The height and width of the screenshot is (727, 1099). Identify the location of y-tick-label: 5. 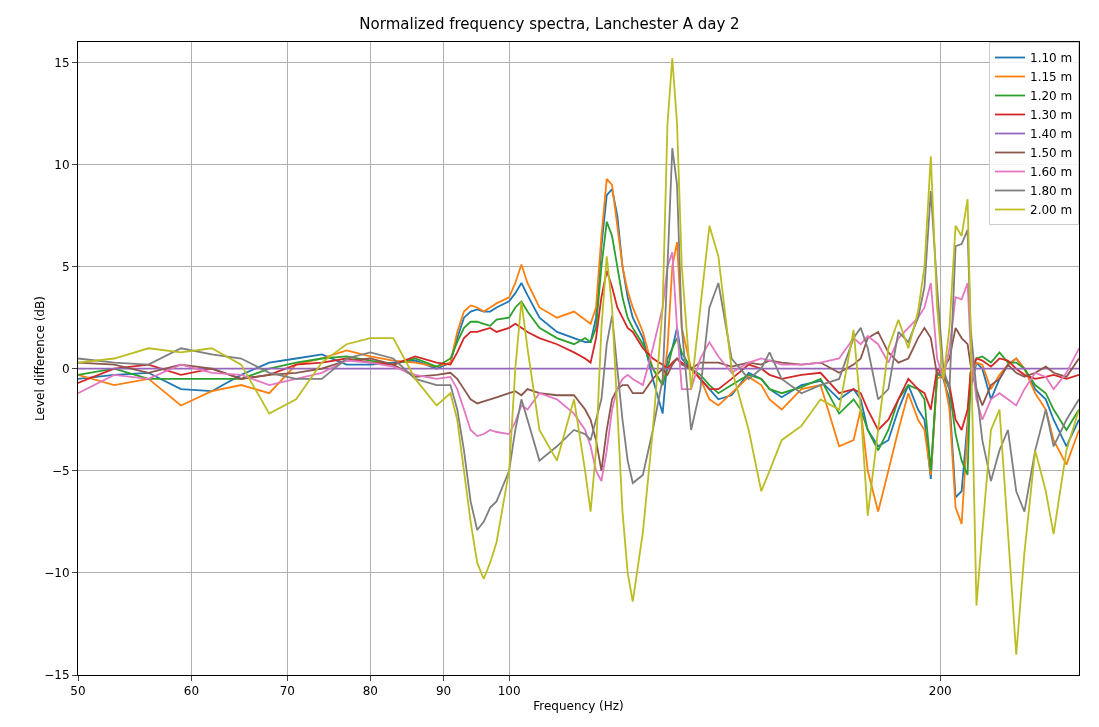
(65, 266).